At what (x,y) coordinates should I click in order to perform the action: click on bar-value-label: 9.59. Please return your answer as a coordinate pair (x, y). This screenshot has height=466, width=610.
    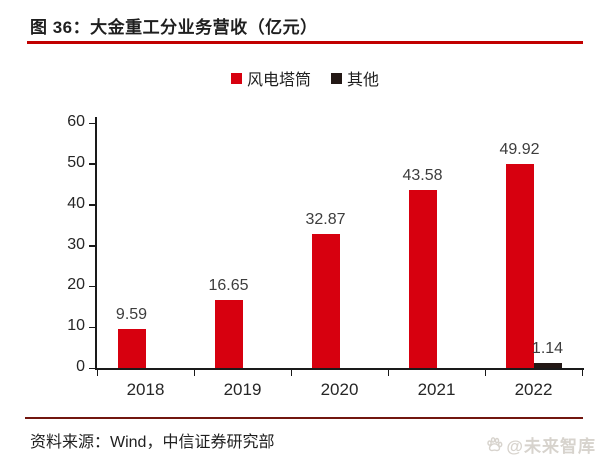
    Looking at the image, I should click on (131, 314).